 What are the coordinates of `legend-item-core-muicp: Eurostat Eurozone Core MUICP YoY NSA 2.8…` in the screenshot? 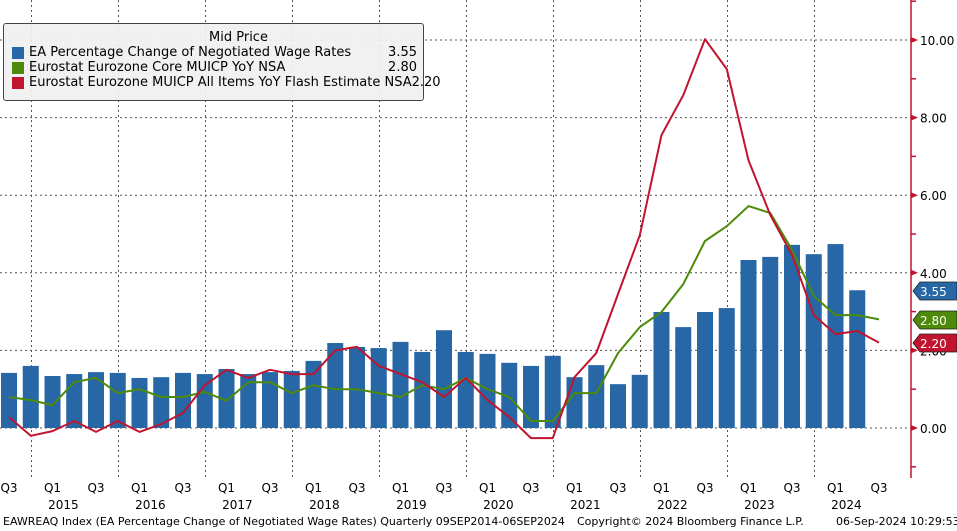 It's located at (213, 67).